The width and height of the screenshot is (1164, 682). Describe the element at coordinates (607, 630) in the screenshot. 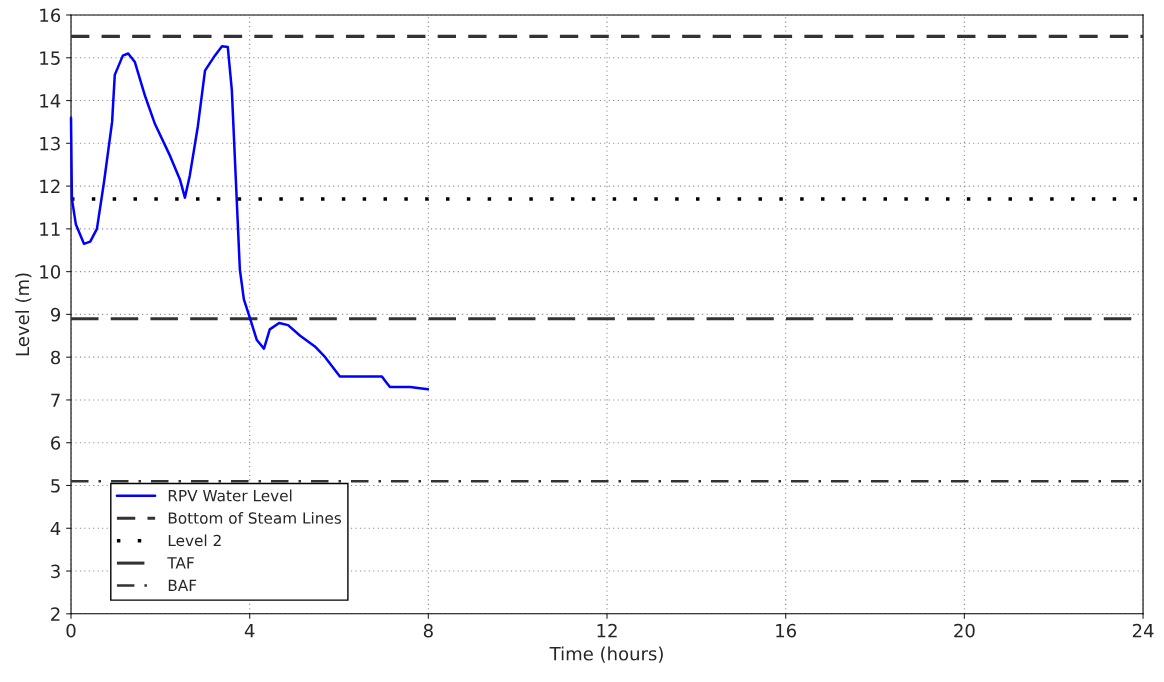

I see `x-tick-label: 12` at that location.